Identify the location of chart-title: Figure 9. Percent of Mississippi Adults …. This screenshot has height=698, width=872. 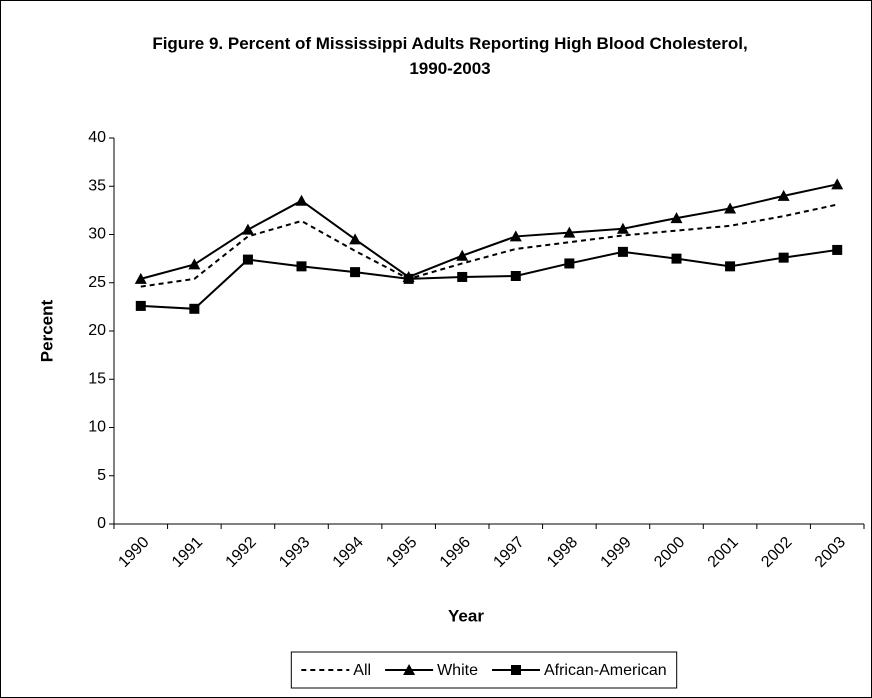
(449, 56).